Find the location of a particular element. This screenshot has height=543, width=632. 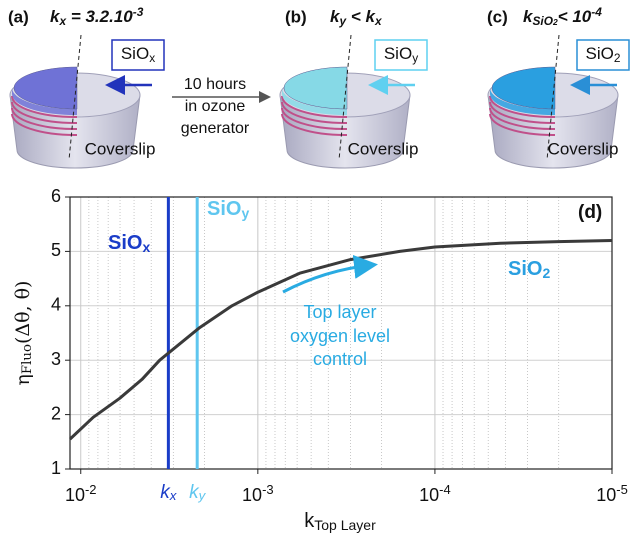

annotation: SiO2 is located at coordinates (529, 269).